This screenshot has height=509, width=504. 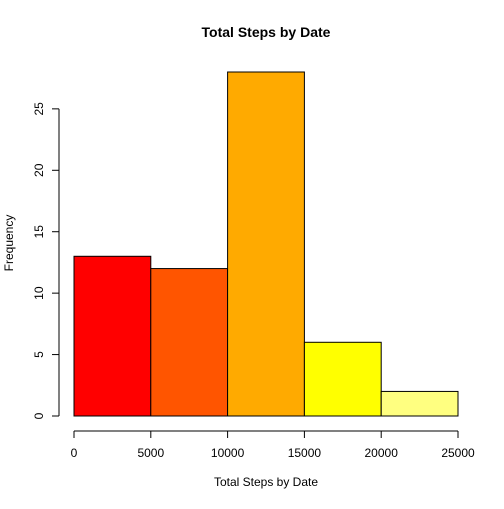 What do you see at coordinates (39, 293) in the screenshot?
I see `y-tick-label: 10` at bounding box center [39, 293].